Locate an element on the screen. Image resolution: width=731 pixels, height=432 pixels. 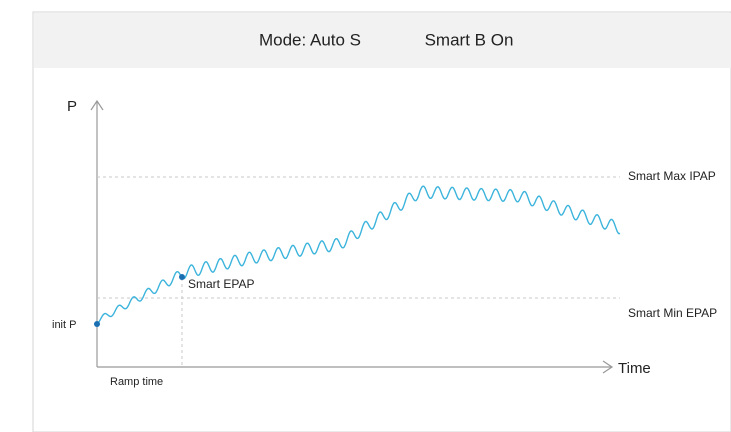
status-text: Smart B On is located at coordinates (469, 39).